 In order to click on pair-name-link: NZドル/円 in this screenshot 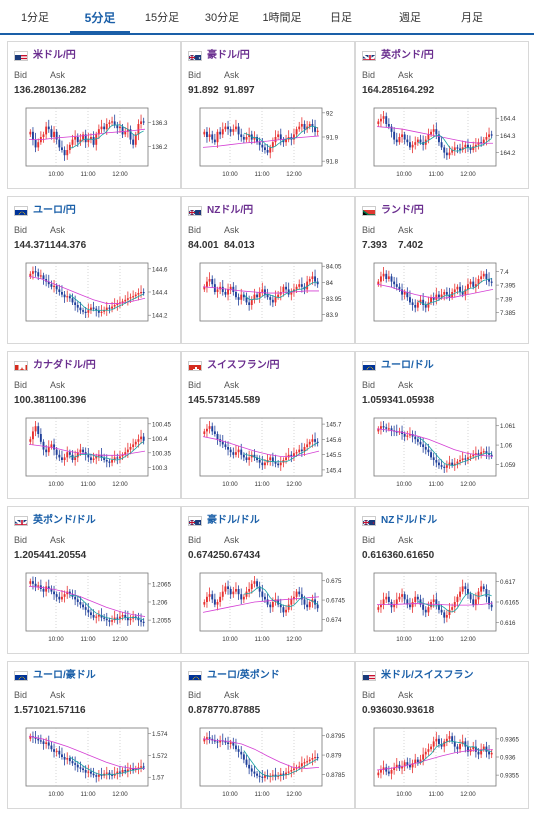, I will do `click(230, 210)`.